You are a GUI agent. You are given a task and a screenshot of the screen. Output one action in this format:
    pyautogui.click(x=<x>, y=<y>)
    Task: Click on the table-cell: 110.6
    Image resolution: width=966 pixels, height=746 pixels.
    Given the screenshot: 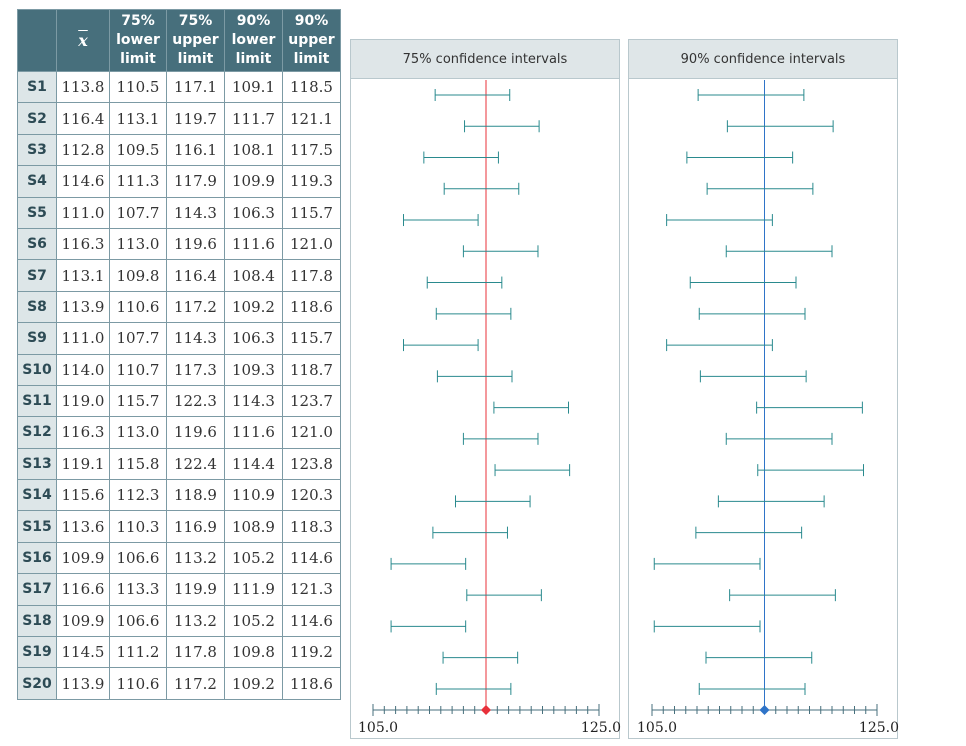 What is the action you would take?
    pyautogui.click(x=138, y=683)
    